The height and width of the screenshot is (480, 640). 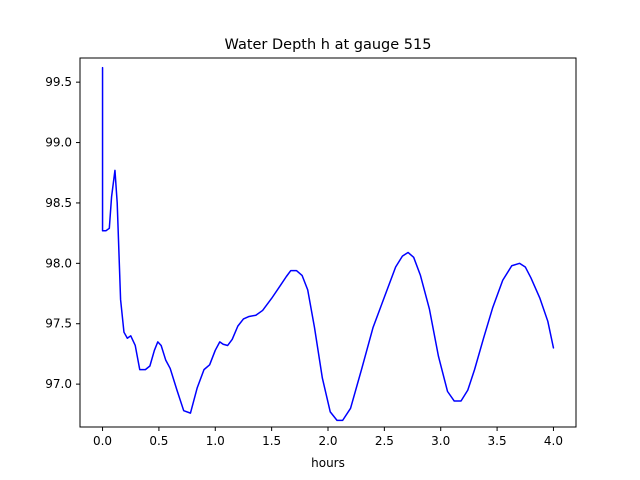 What do you see at coordinates (58, 384) in the screenshot?
I see `y-tick-label: 97.0` at bounding box center [58, 384].